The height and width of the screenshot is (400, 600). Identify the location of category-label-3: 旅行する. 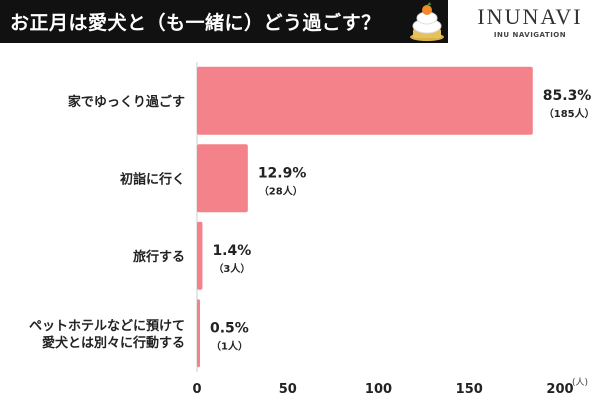
(159, 257).